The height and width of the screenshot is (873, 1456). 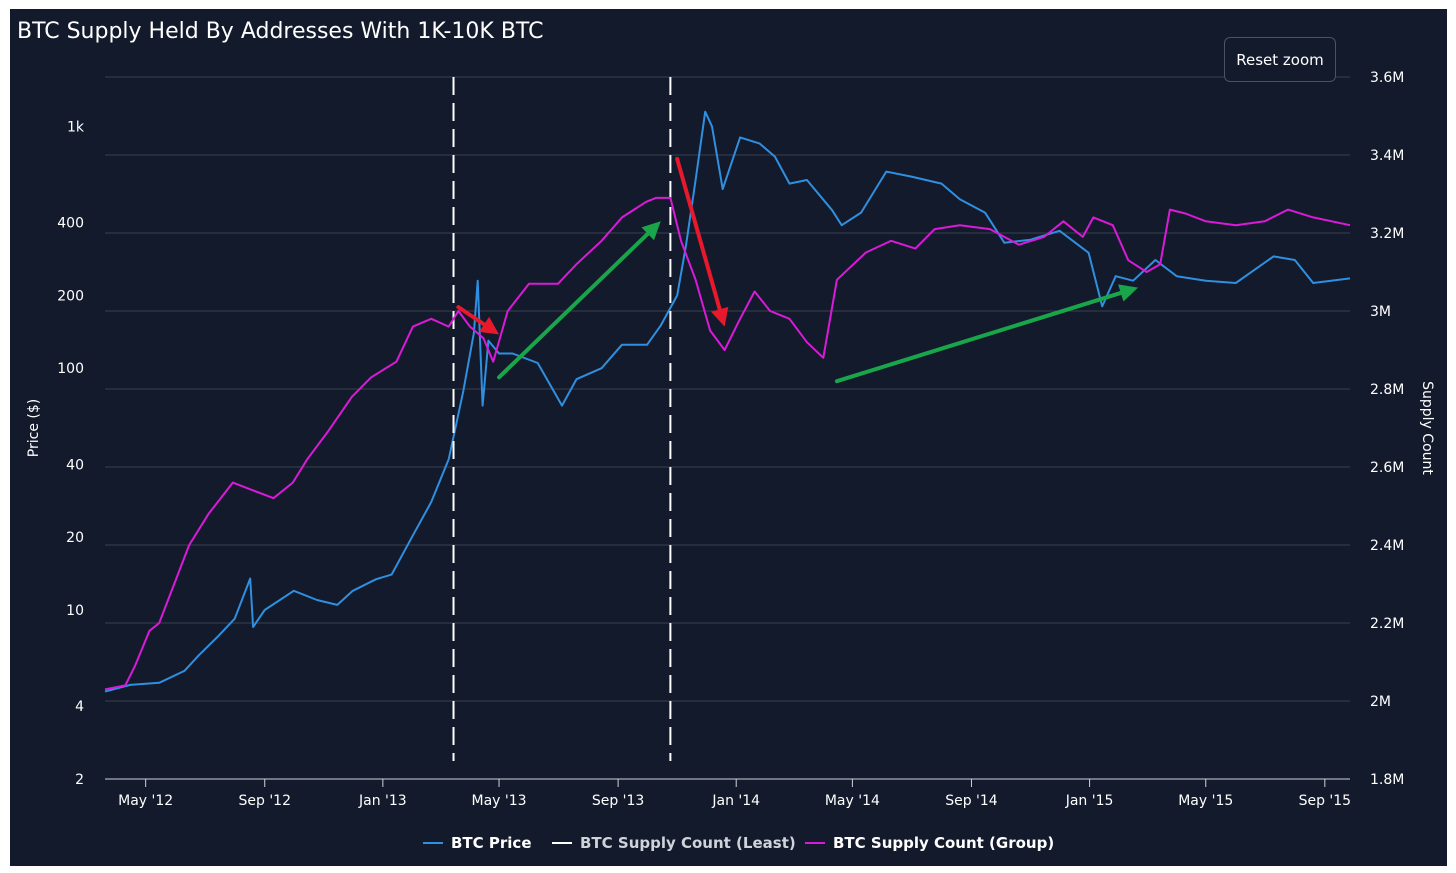 What do you see at coordinates (70, 224) in the screenshot?
I see `y-left-tick-label: 400` at bounding box center [70, 224].